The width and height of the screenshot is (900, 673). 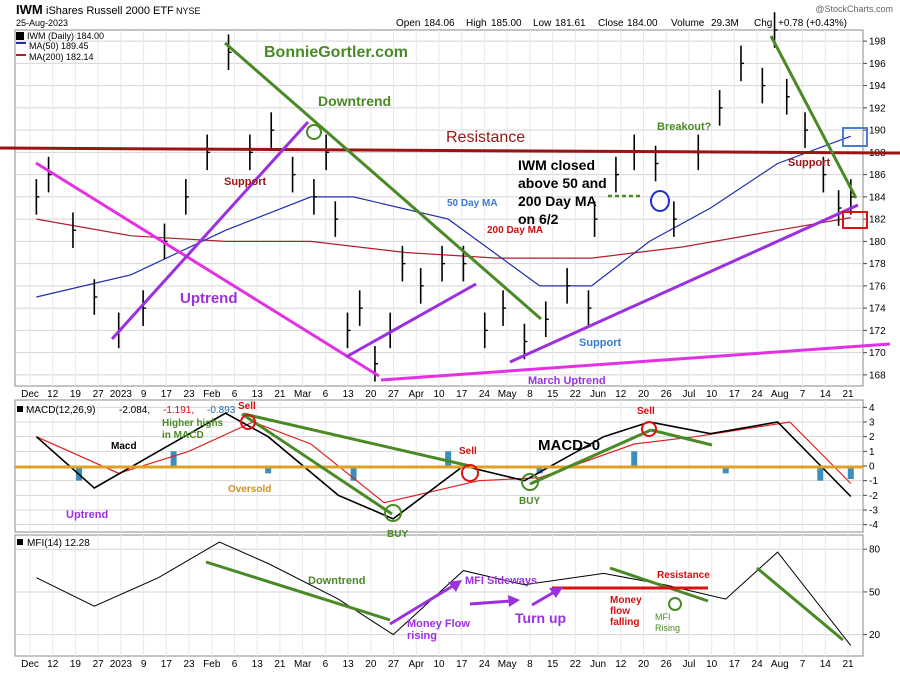 What do you see at coordinates (556, 165) in the screenshot?
I see `closed-note-line-1: IWM closed` at bounding box center [556, 165].